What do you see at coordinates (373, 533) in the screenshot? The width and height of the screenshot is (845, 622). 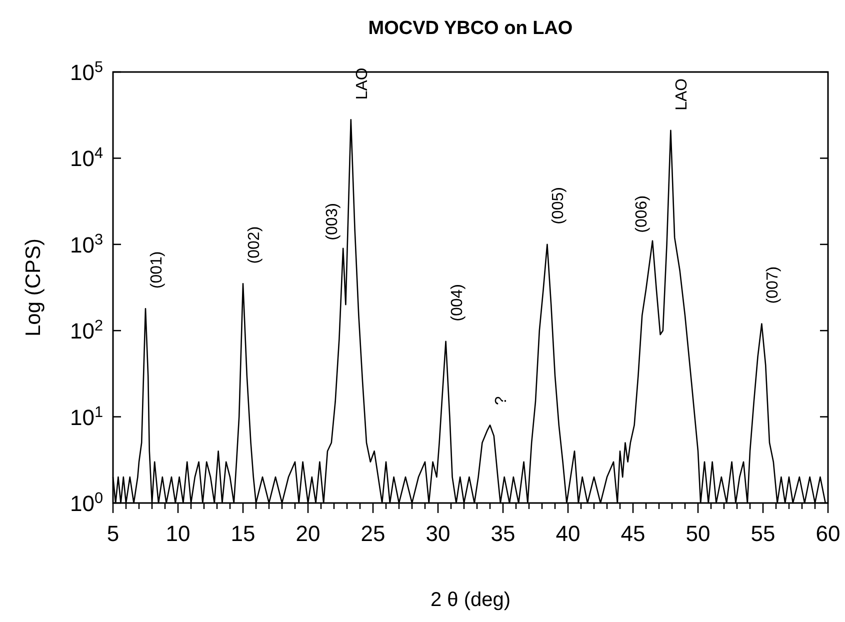 I see `x-tick-label: 25` at bounding box center [373, 533].